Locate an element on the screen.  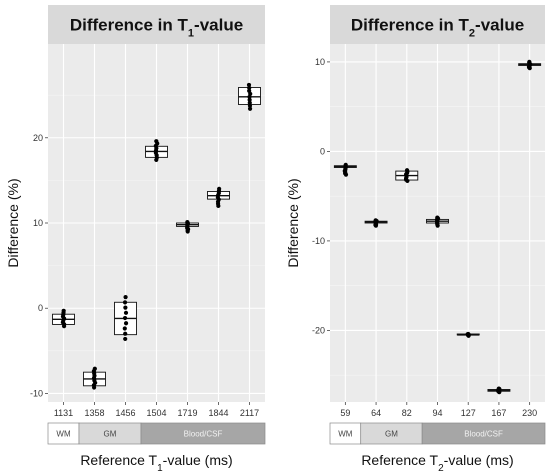
t2-region-blood-csf is located at coordinates (483, 433).